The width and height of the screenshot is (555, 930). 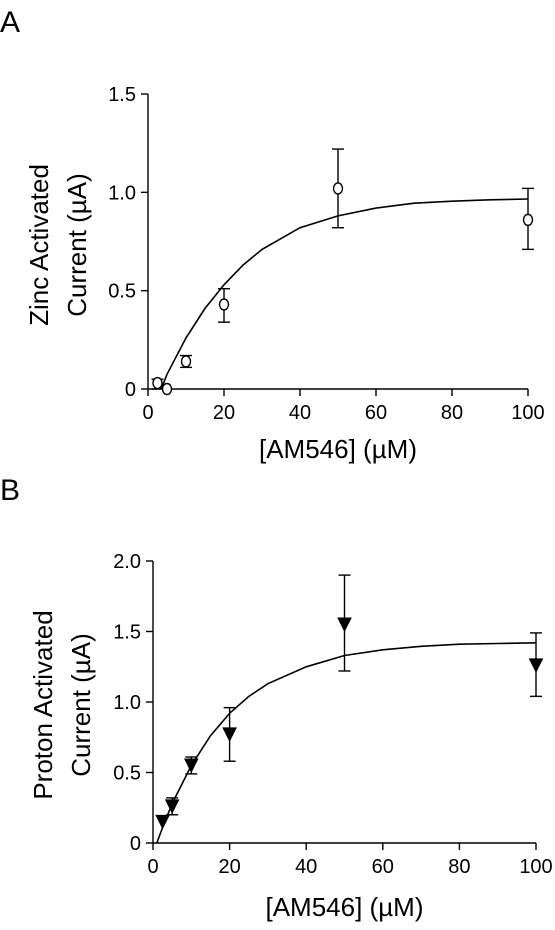 I want to click on panel-label: B, so click(x=10, y=490).